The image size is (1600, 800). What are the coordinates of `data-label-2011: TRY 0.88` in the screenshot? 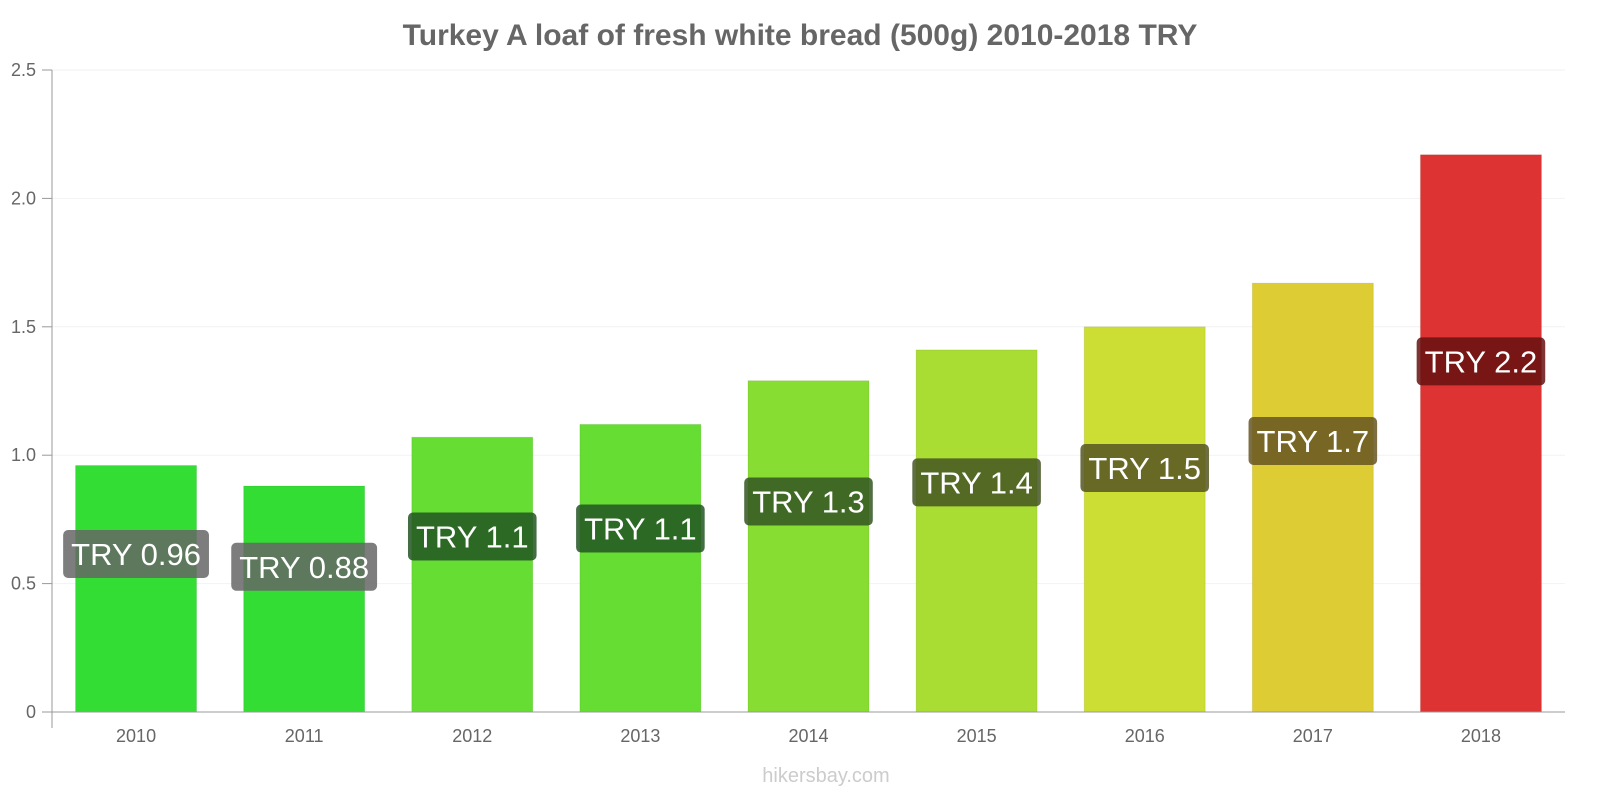 It's located at (304, 567).